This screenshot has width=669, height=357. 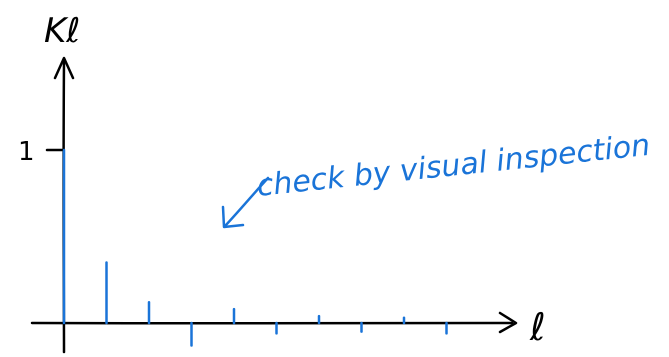 I want to click on x-axis-arrowhead, so click(x=508, y=322).